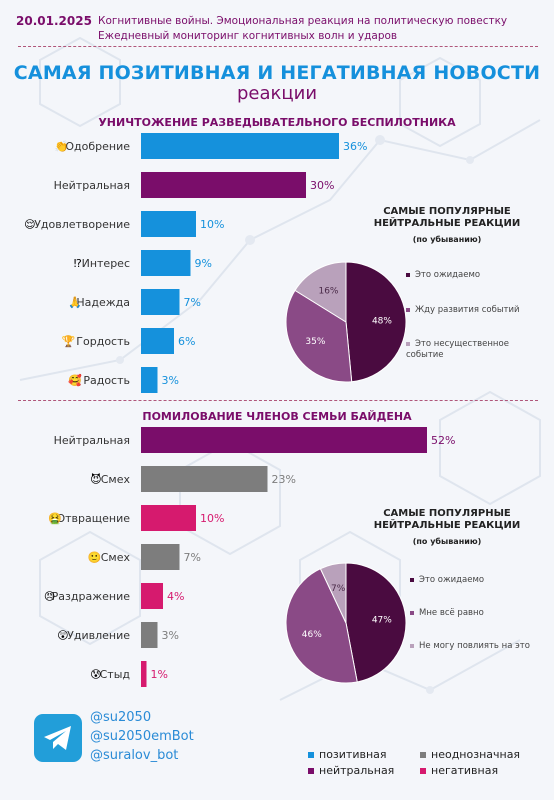 The image size is (554, 800). I want to click on category-label: Удивление, so click(98, 635).